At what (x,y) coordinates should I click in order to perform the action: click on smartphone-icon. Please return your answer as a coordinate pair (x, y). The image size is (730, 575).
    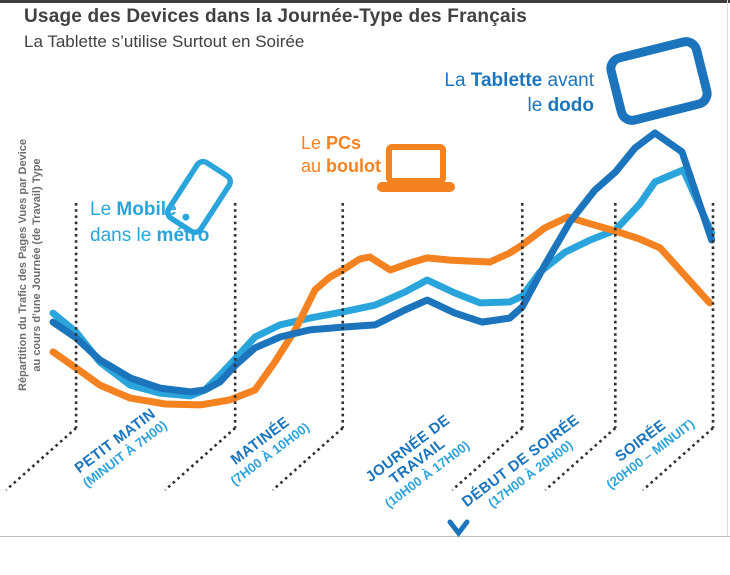
    Looking at the image, I should click on (199, 197).